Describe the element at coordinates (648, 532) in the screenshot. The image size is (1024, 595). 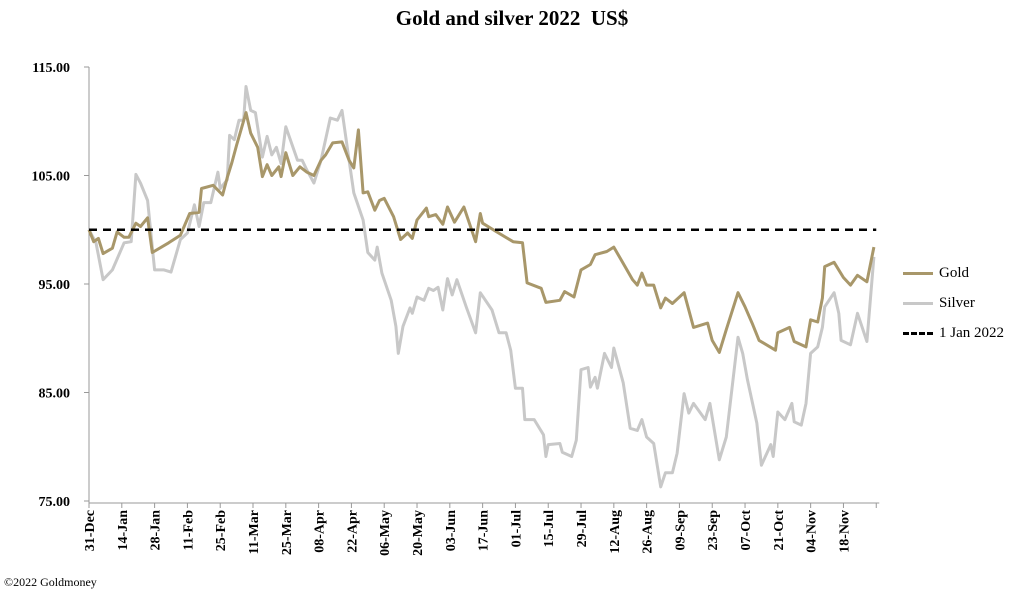
I see `x-tick-label: 26-Aug` at that location.